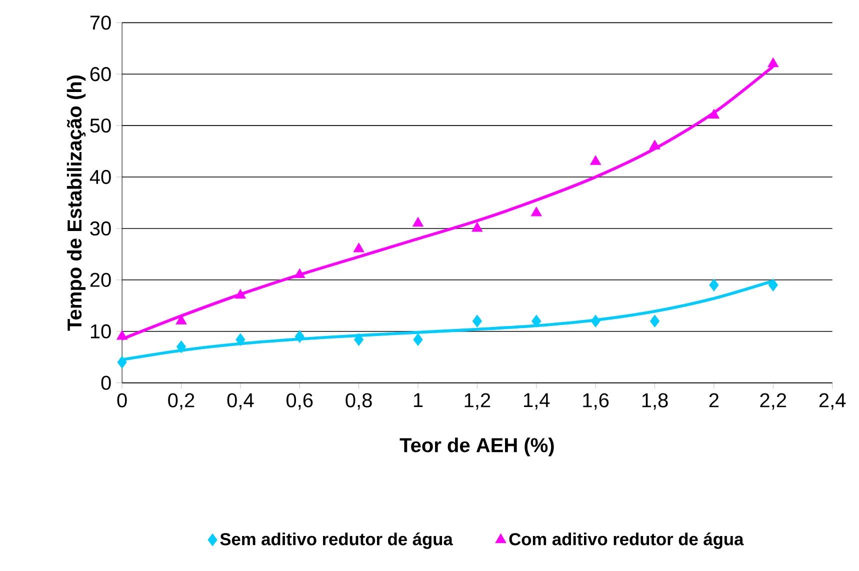 This screenshot has width=859, height=571. I want to click on x-tick-label: 2, so click(714, 400).